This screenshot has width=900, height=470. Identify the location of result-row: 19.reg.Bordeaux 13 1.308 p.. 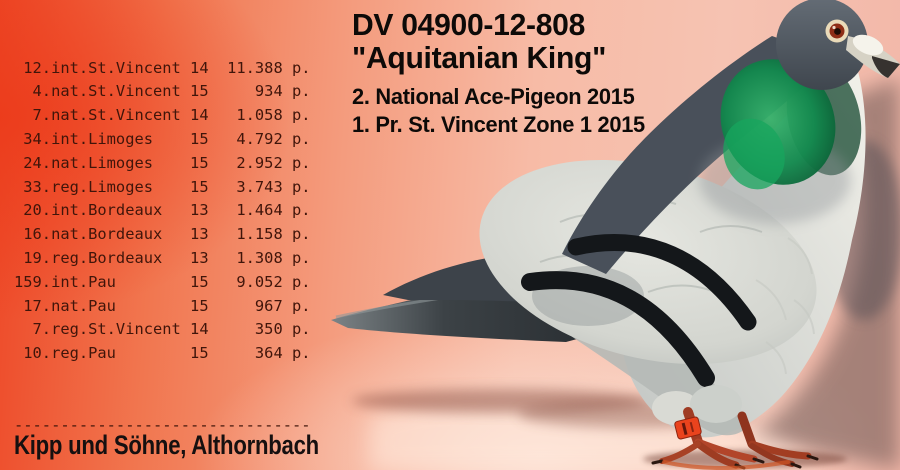
(162, 257).